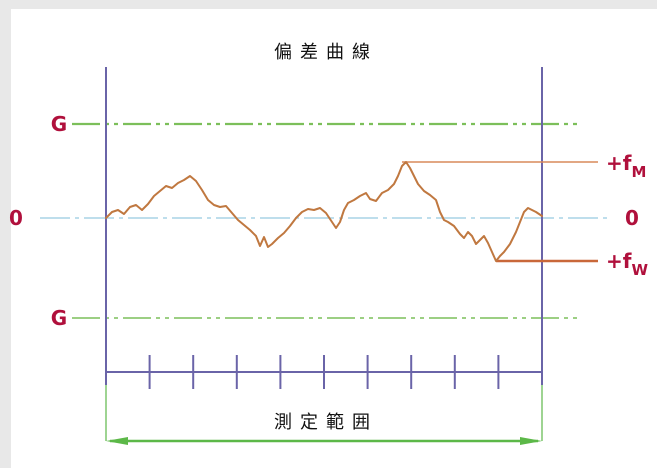  What do you see at coordinates (326, 52) in the screenshot?
I see `diagram-title: 偏差曲線` at bounding box center [326, 52].